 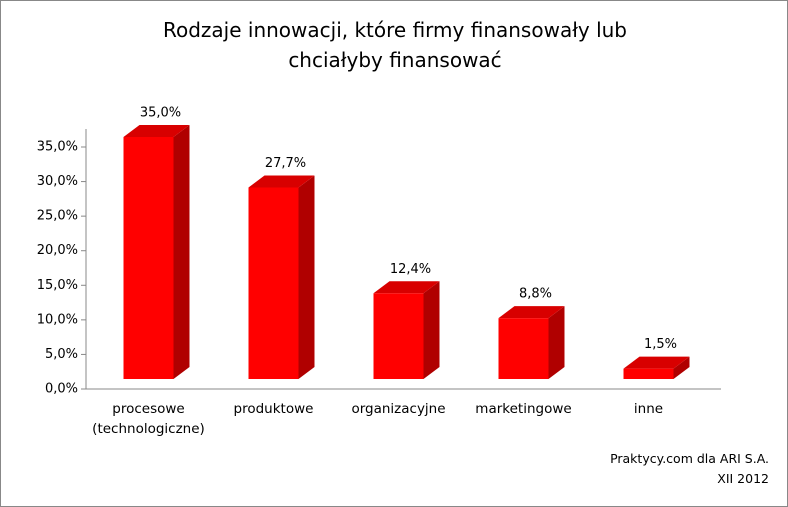 What do you see at coordinates (57, 147) in the screenshot?
I see `y-tick-label: 35,0%` at bounding box center [57, 147].